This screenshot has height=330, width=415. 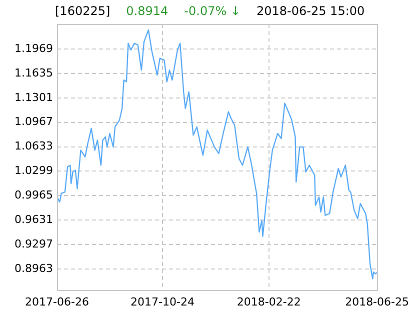 What do you see at coordinates (57, 301) in the screenshot?
I see `x-tick-label: 2017-06-26` at bounding box center [57, 301].